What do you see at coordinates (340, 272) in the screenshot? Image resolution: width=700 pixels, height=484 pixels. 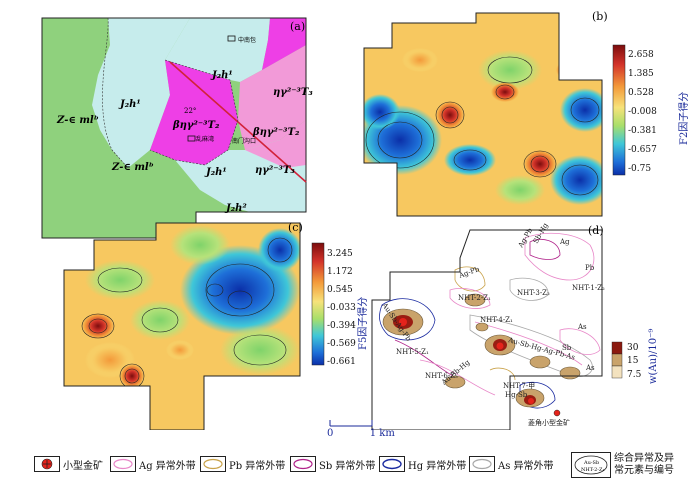 I see `scale-tick: 1.172` at bounding box center [340, 272].